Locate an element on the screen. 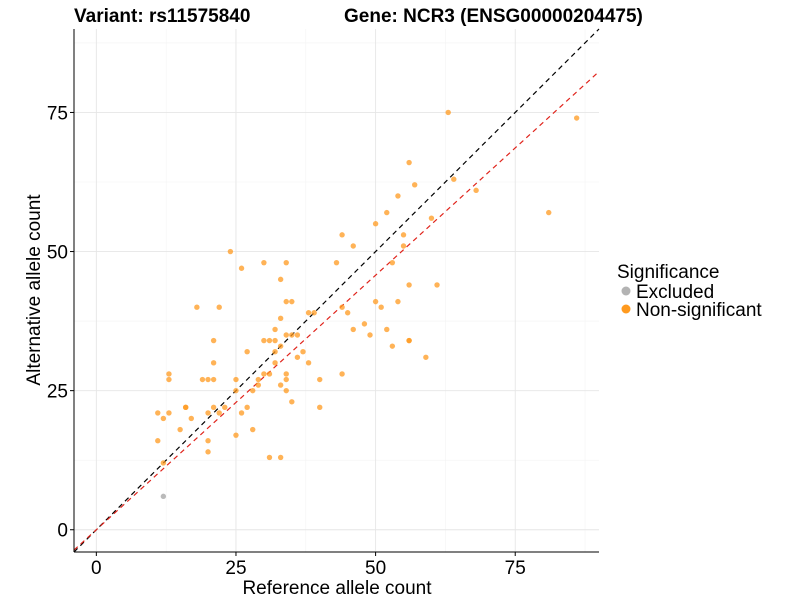  x-axis-title: Reference allele count is located at coordinates (337, 588).